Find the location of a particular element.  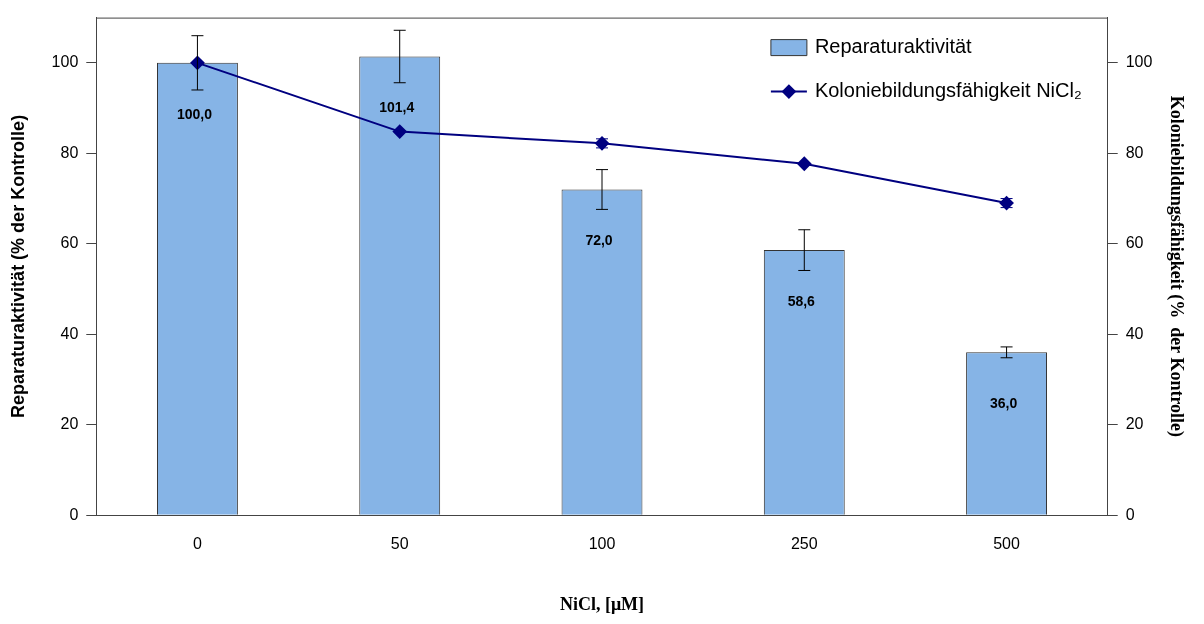

data-label: 36,0 is located at coordinates (1003, 403).